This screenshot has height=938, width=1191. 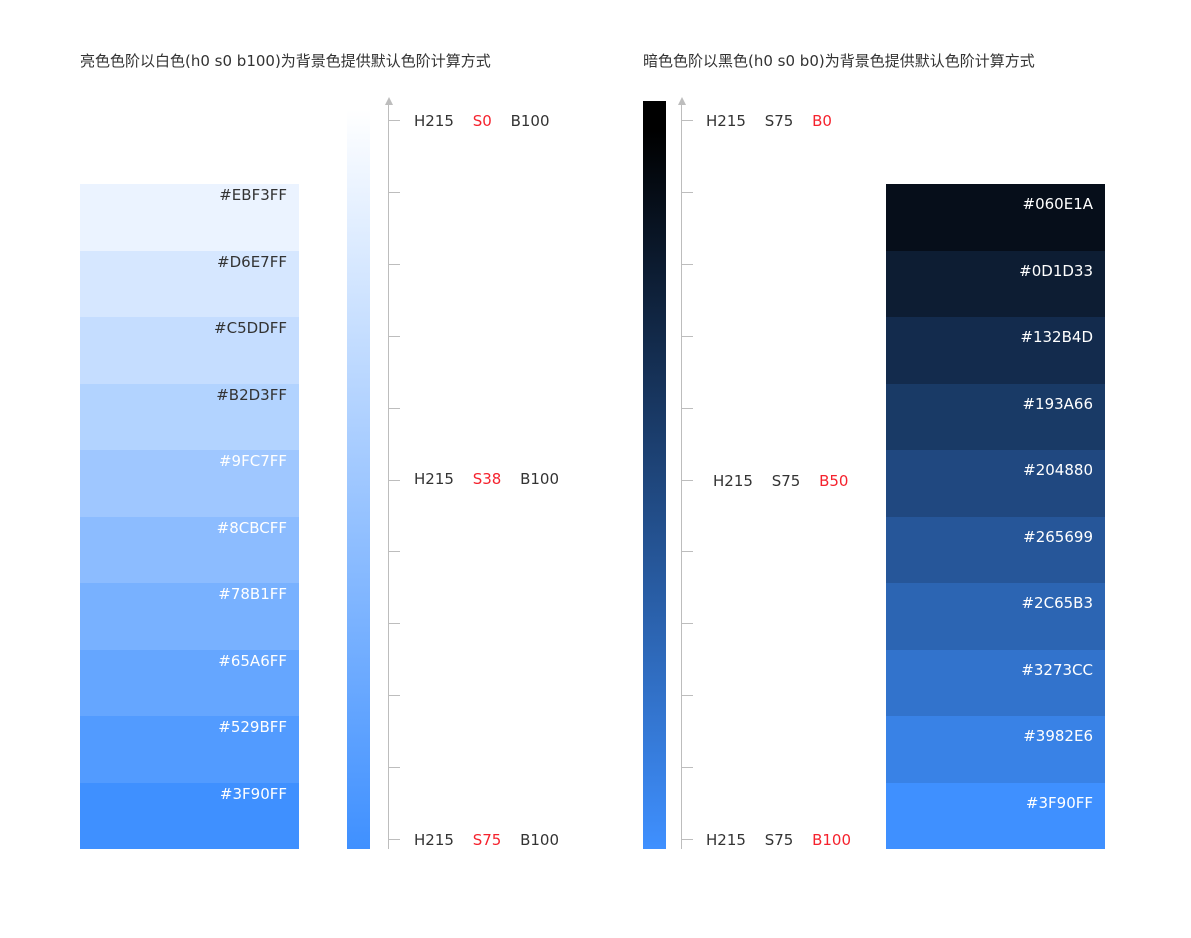 I want to click on swatch-hex-label: #C5DDFF, so click(x=250, y=328).